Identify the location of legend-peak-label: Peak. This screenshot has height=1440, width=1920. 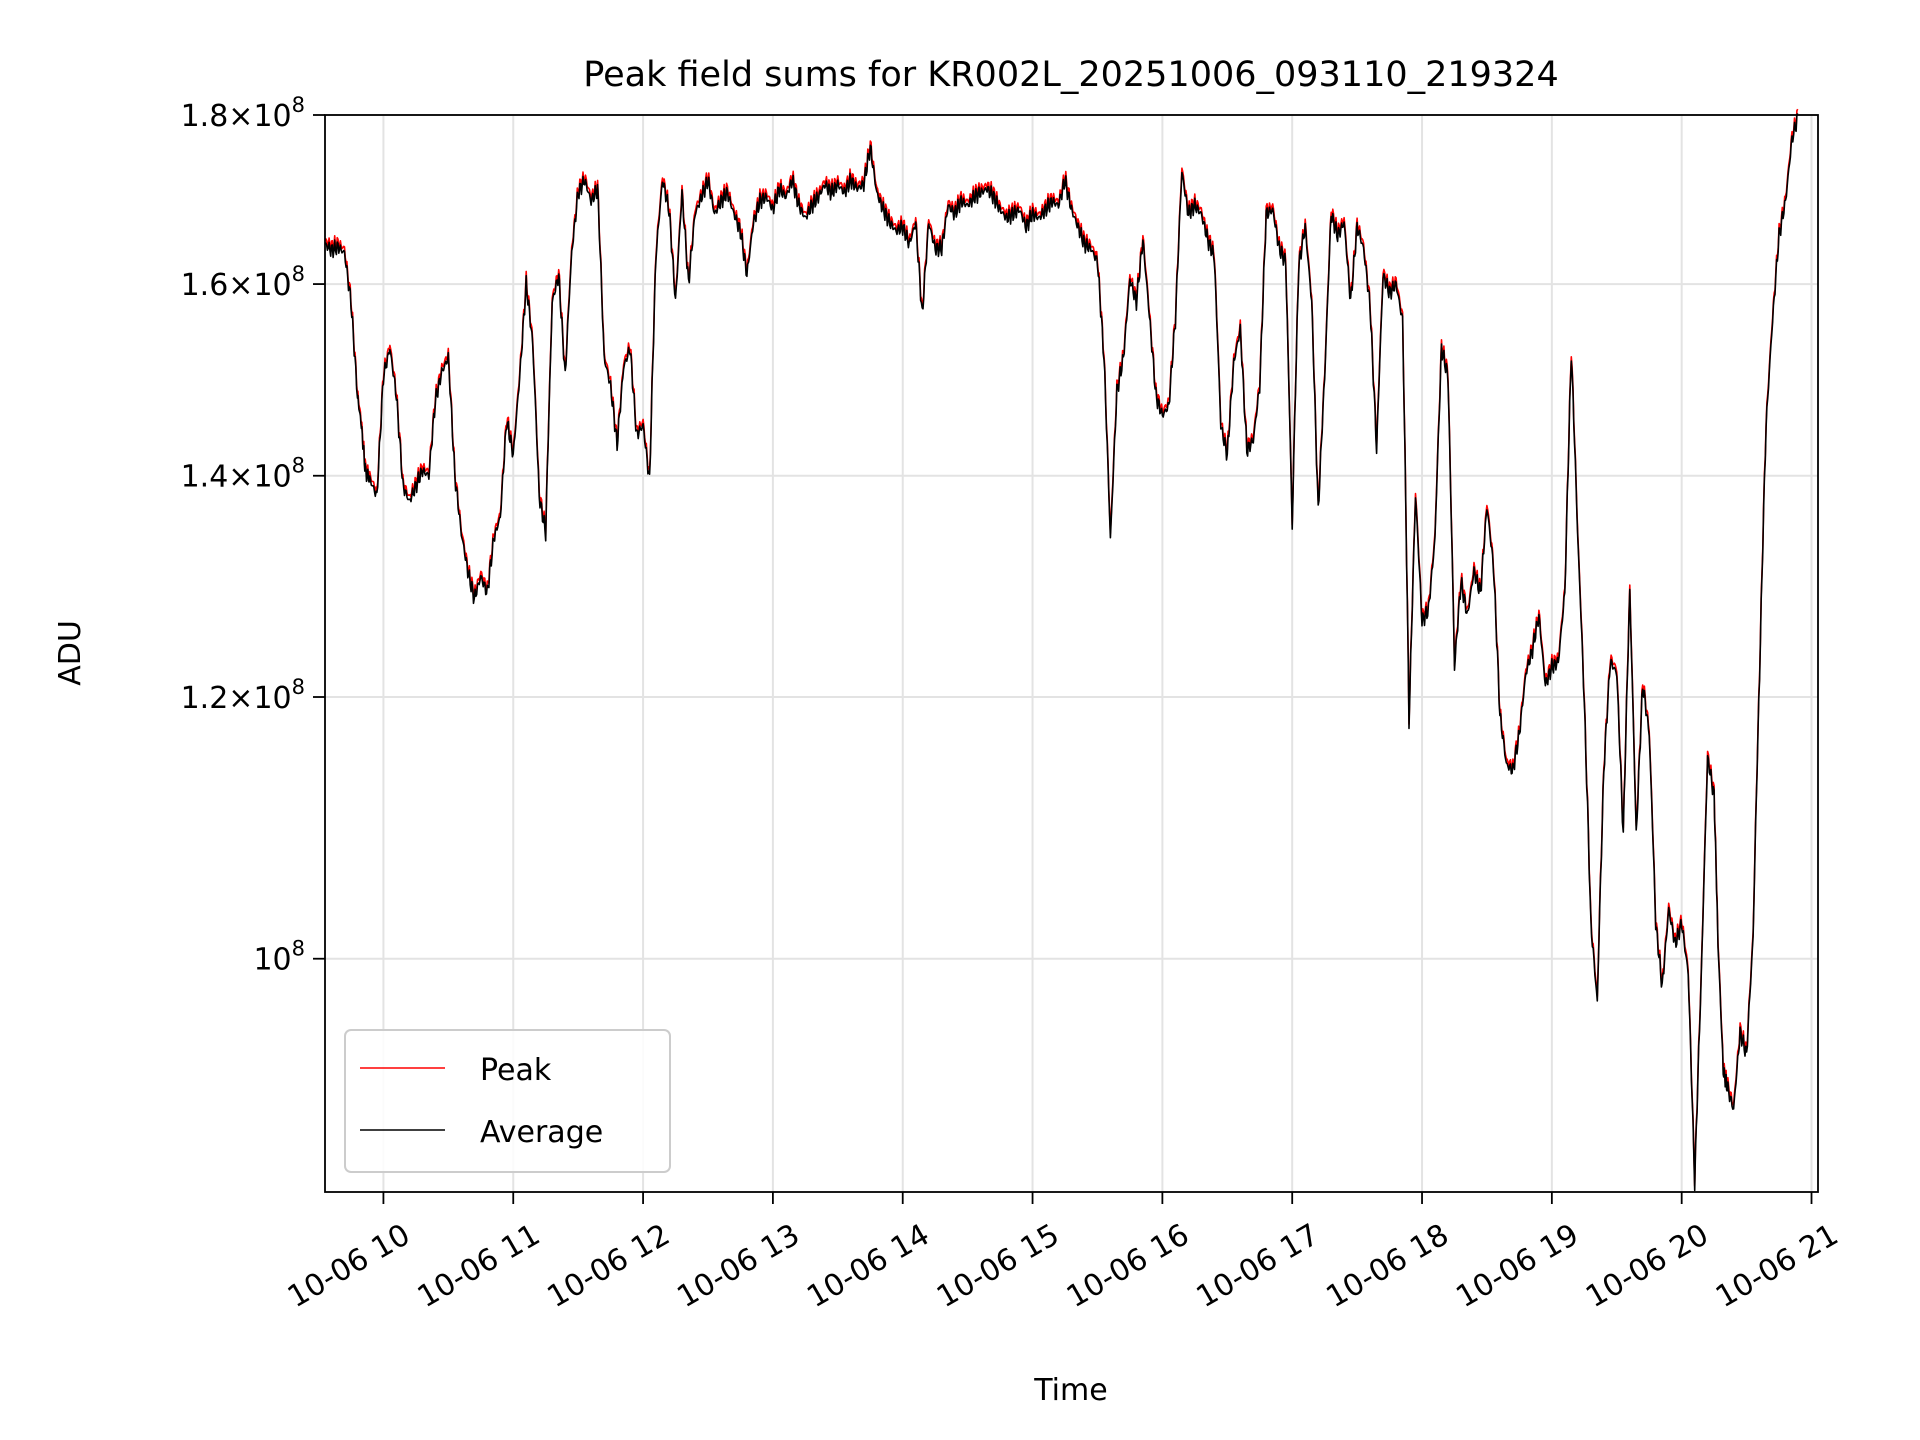
(516, 1070).